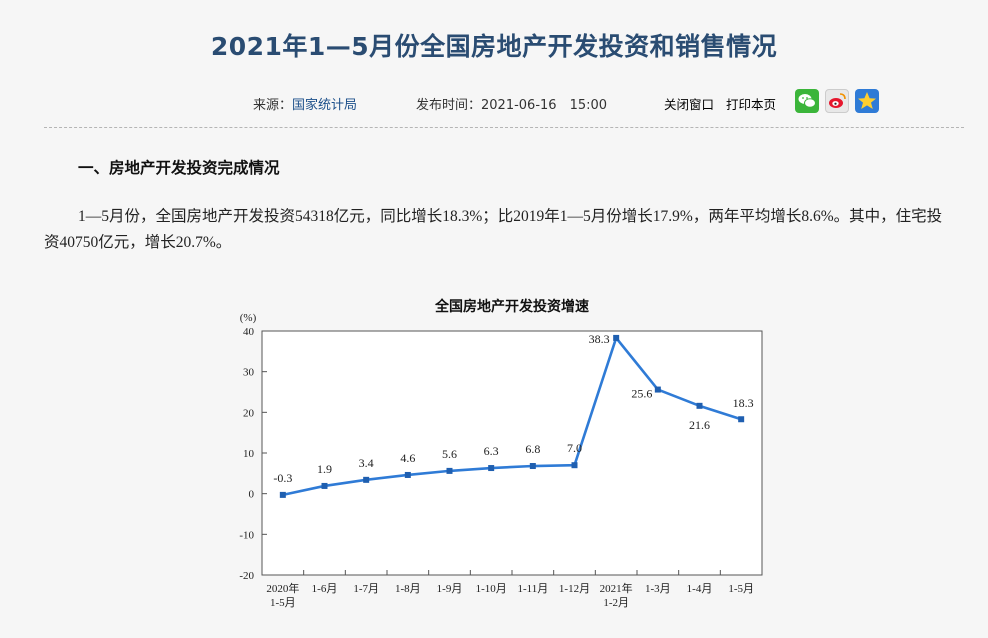 The width and height of the screenshot is (988, 638). What do you see at coordinates (179, 168) in the screenshot?
I see `section-heading: 一、房地产开发投资完成情况` at bounding box center [179, 168].